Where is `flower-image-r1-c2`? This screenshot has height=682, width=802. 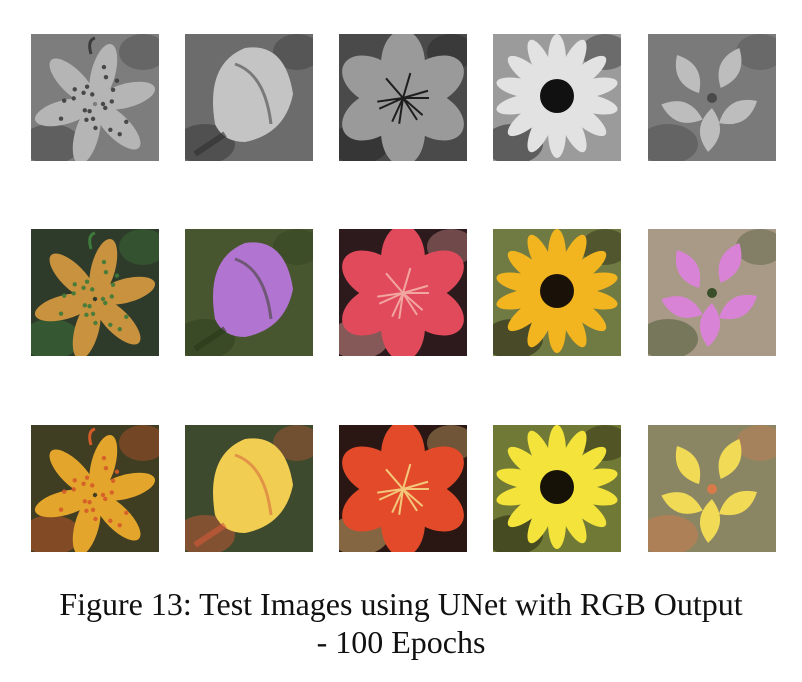 flower-image-r1-c2 is located at coordinates (249, 97).